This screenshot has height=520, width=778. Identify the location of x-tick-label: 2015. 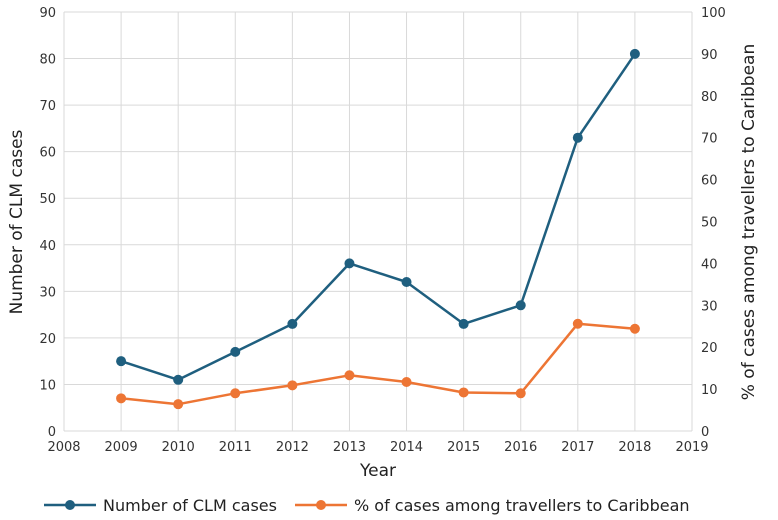
(463, 447).